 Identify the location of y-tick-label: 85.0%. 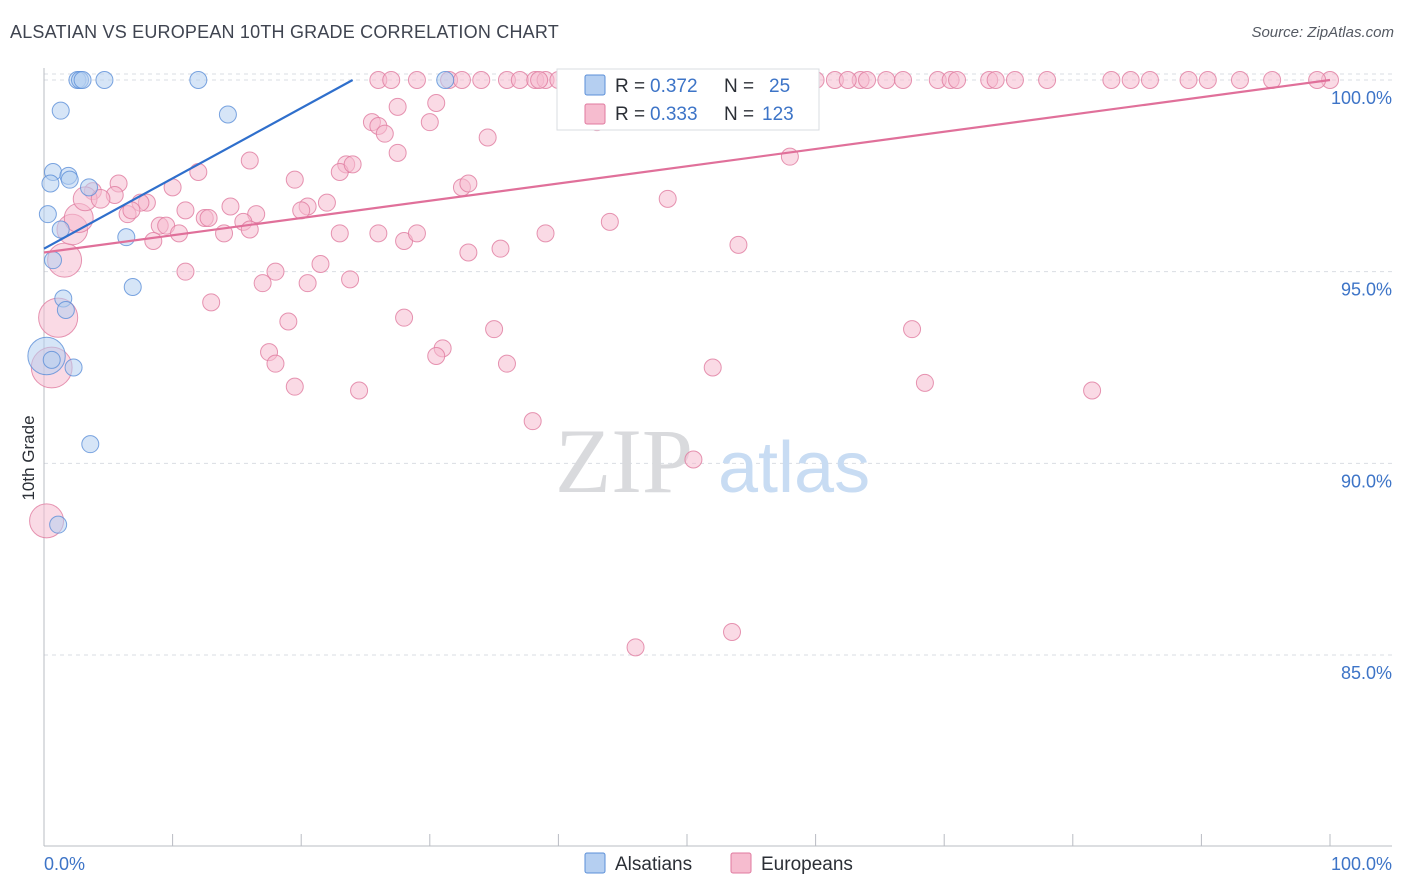
(1366, 673).